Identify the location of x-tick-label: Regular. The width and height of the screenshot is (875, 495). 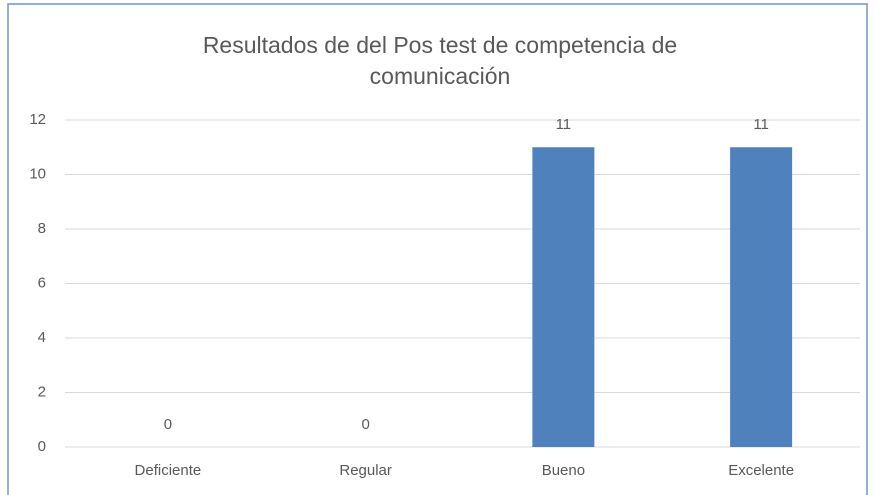
(365, 470).